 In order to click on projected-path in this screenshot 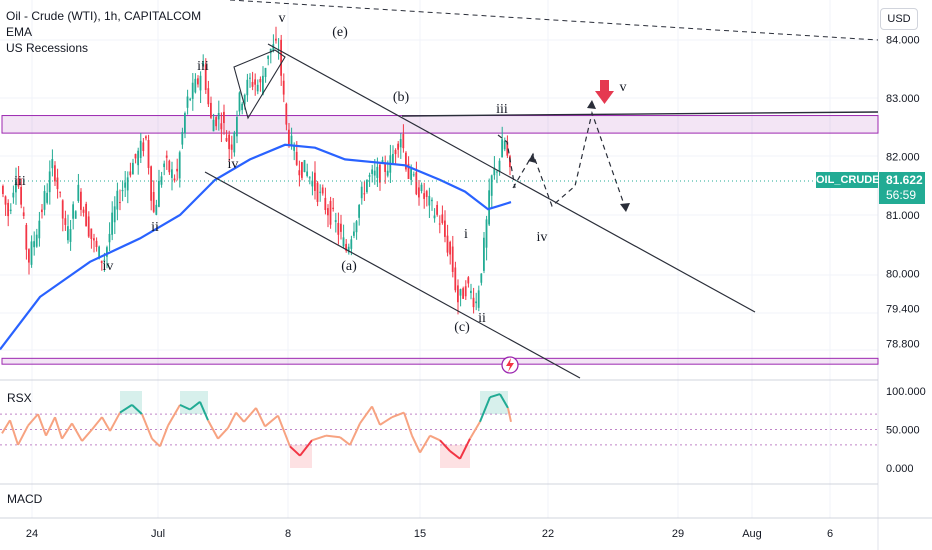, I will do `click(569, 160)`.